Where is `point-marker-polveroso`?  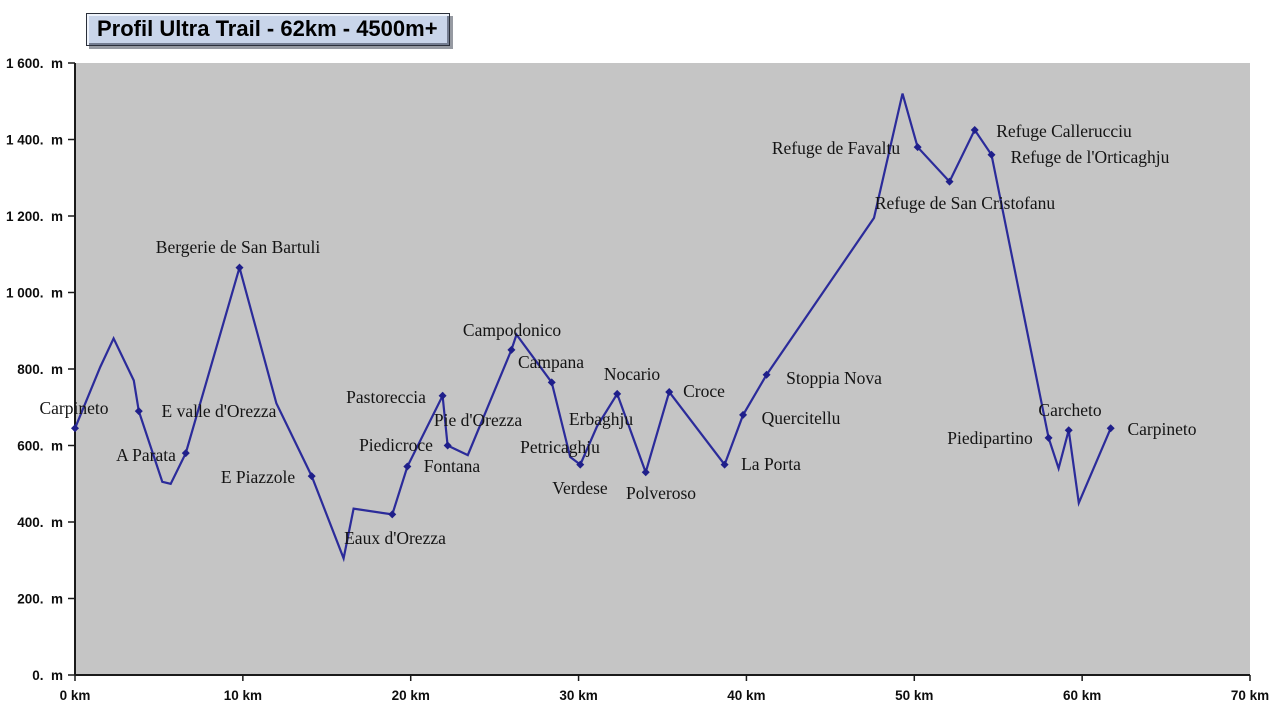 point-marker-polveroso is located at coordinates (645, 472).